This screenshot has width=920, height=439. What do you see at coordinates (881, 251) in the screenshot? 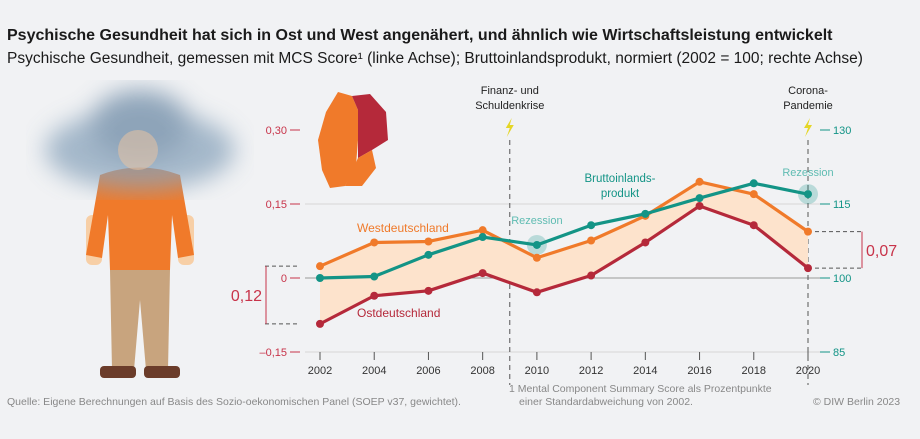
I see `gap-label-2020: 0,07` at bounding box center [881, 251].